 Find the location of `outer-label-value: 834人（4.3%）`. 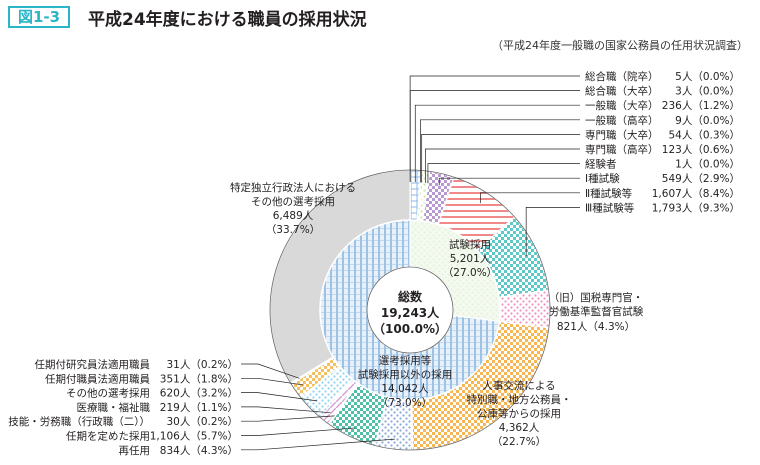

outer-label-value: 834人（4.3%） is located at coordinates (199, 451).